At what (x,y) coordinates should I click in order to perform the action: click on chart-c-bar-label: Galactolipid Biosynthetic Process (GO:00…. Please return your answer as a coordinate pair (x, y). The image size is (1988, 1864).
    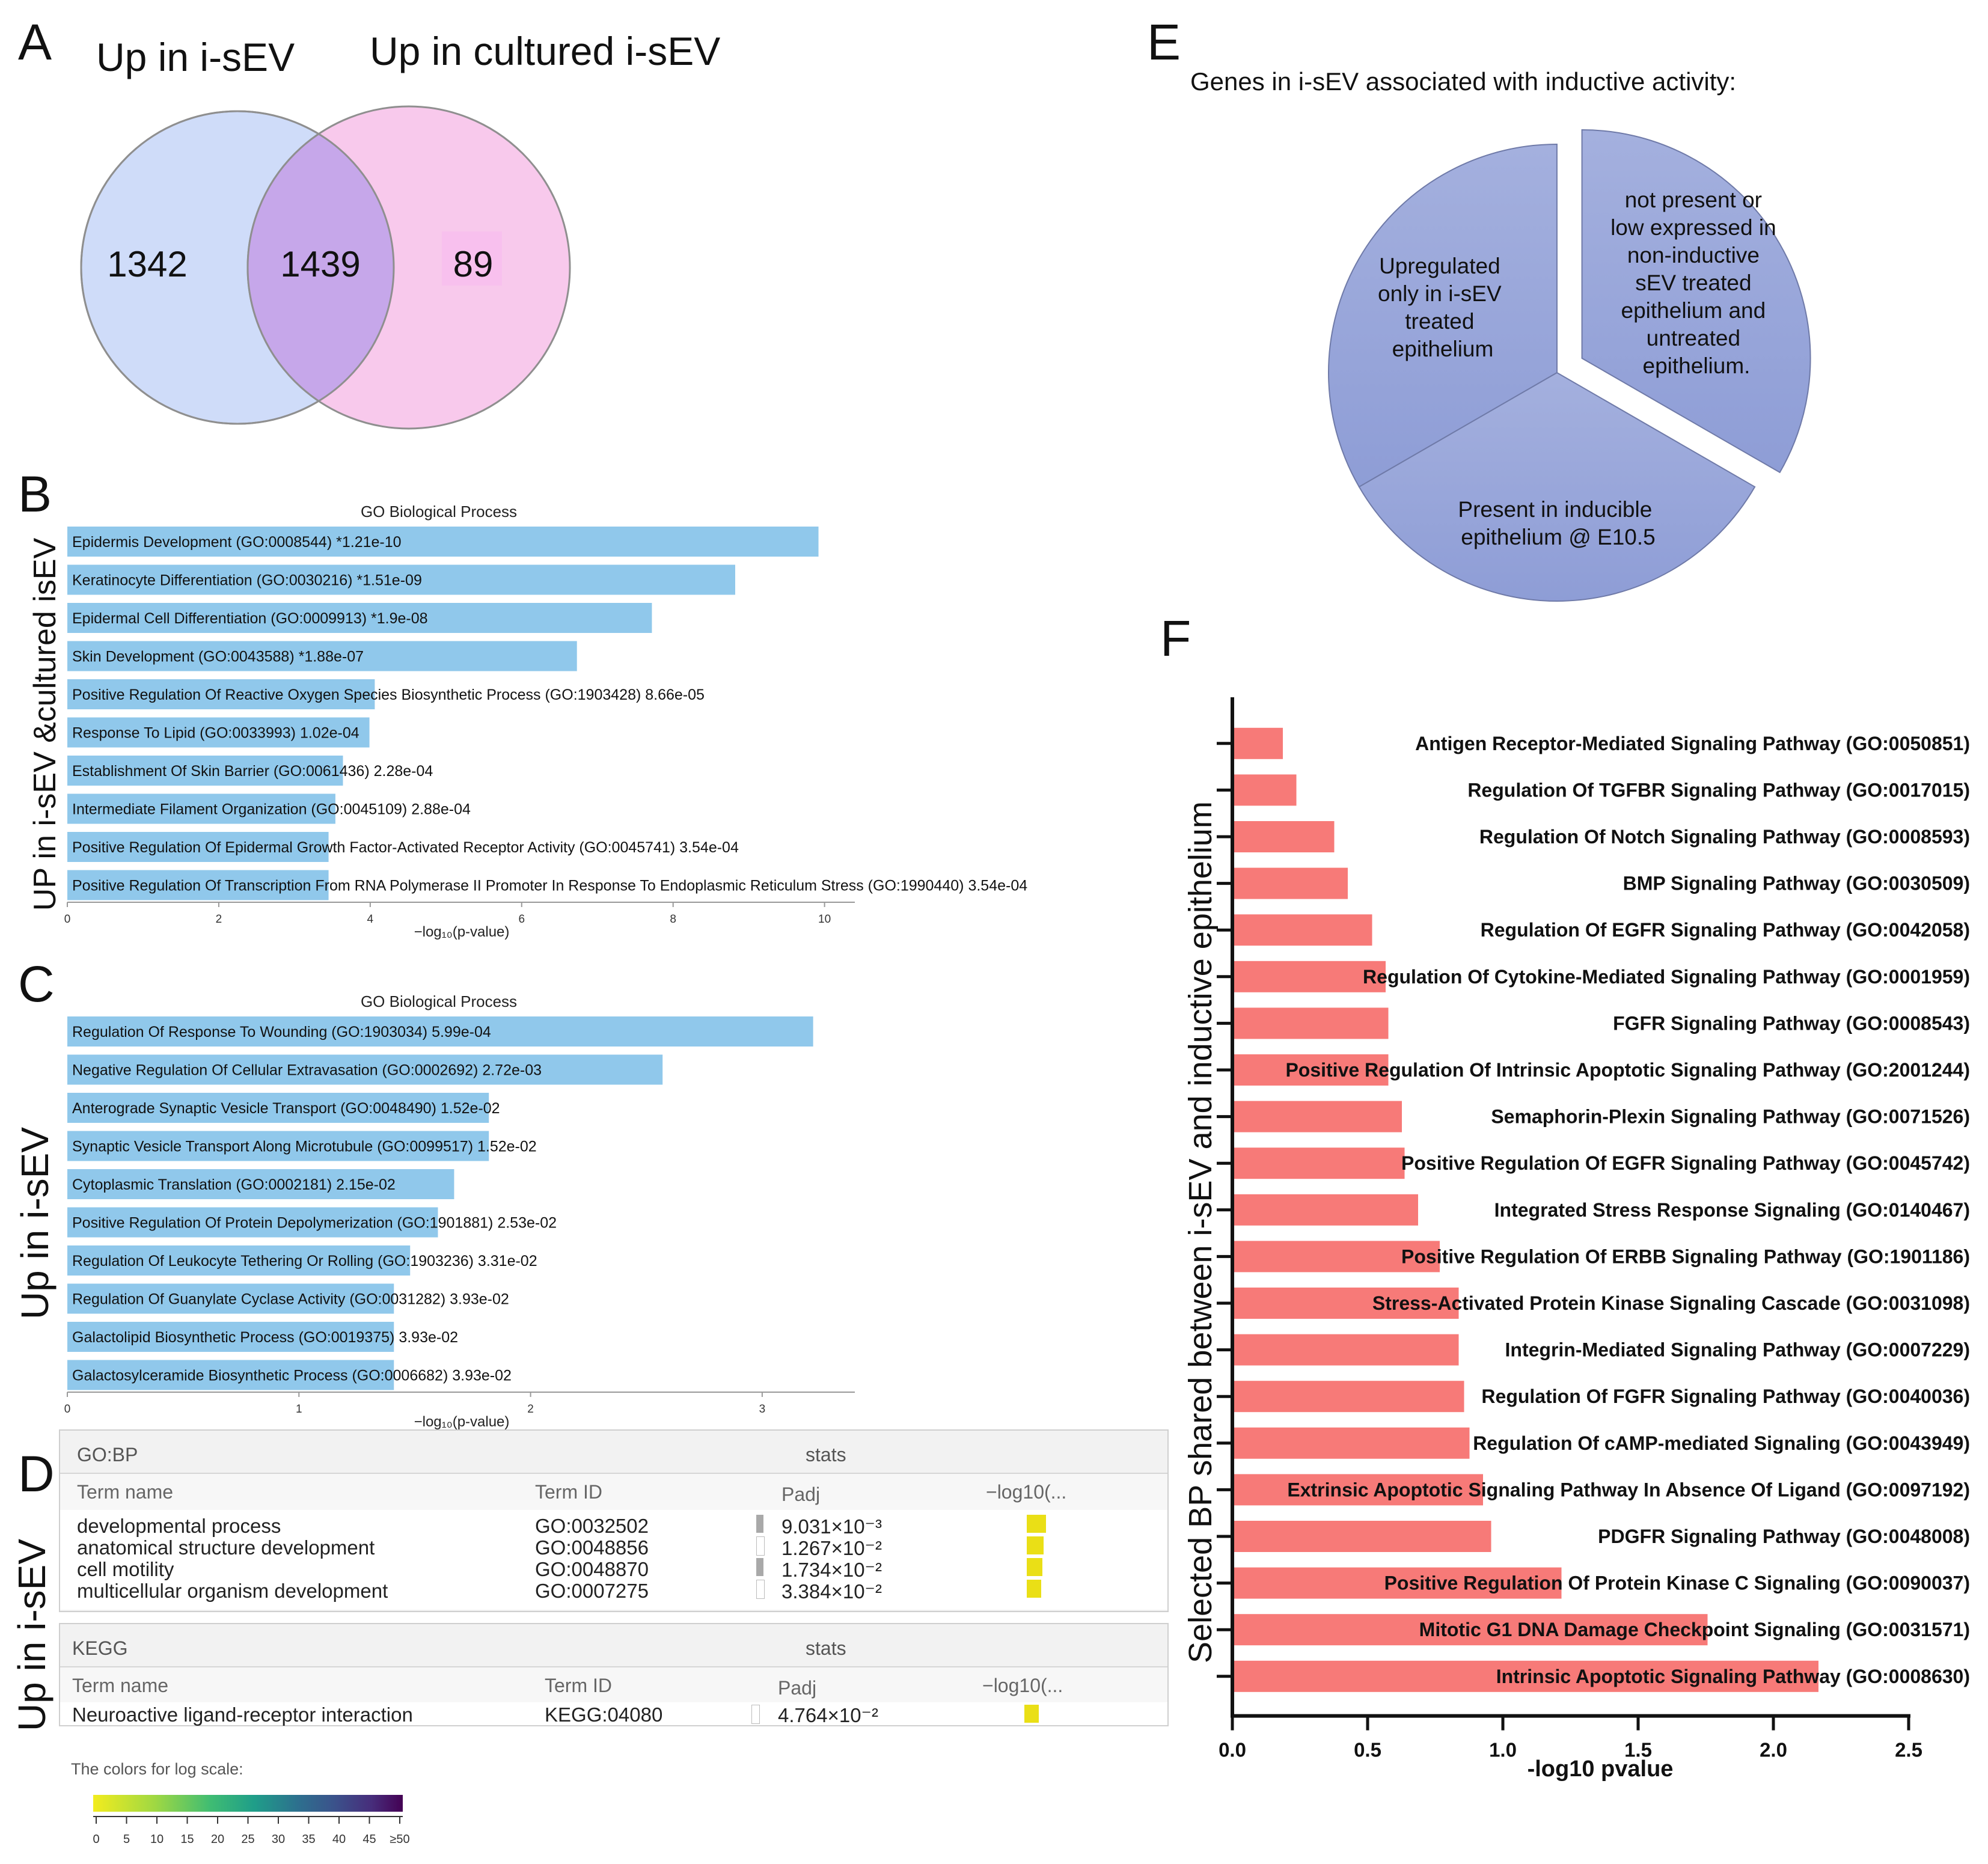
    Looking at the image, I should click on (265, 1337).